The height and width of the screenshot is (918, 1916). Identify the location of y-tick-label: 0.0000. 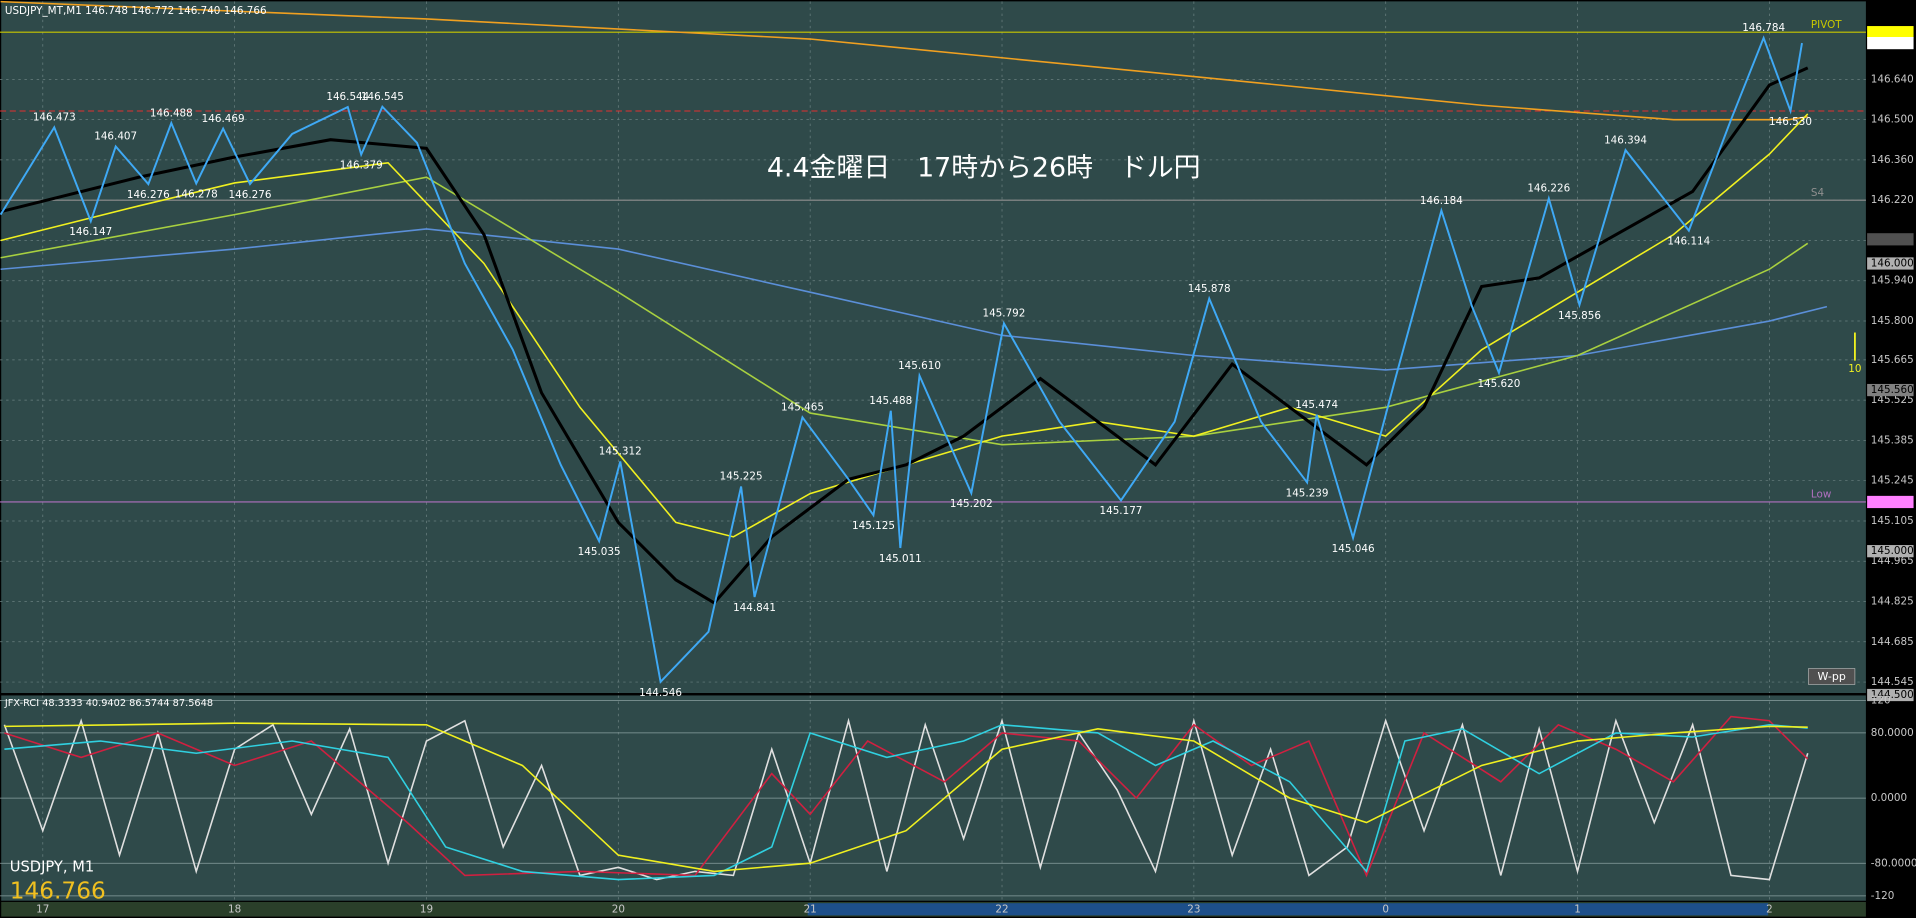
(1889, 798).